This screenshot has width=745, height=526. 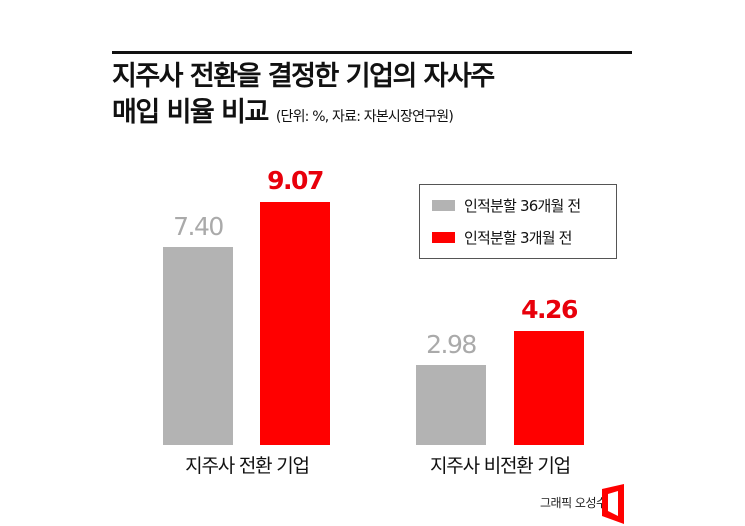 I want to click on graphic-credit: 그래픽 오성수, so click(x=573, y=503).